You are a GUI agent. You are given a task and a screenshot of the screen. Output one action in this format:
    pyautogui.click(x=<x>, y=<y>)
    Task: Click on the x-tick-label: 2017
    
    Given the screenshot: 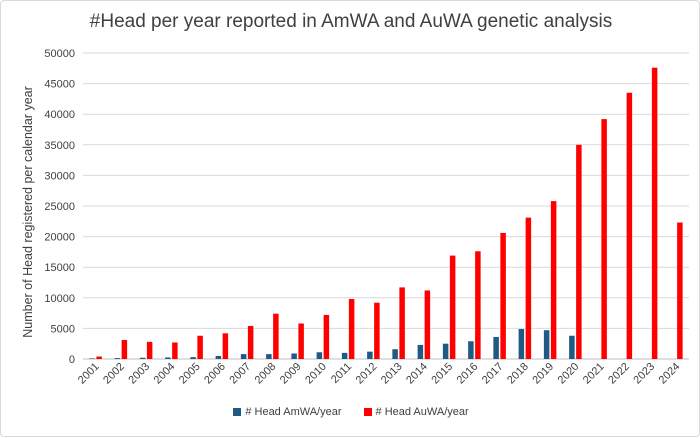 What is the action you would take?
    pyautogui.click(x=493, y=374)
    